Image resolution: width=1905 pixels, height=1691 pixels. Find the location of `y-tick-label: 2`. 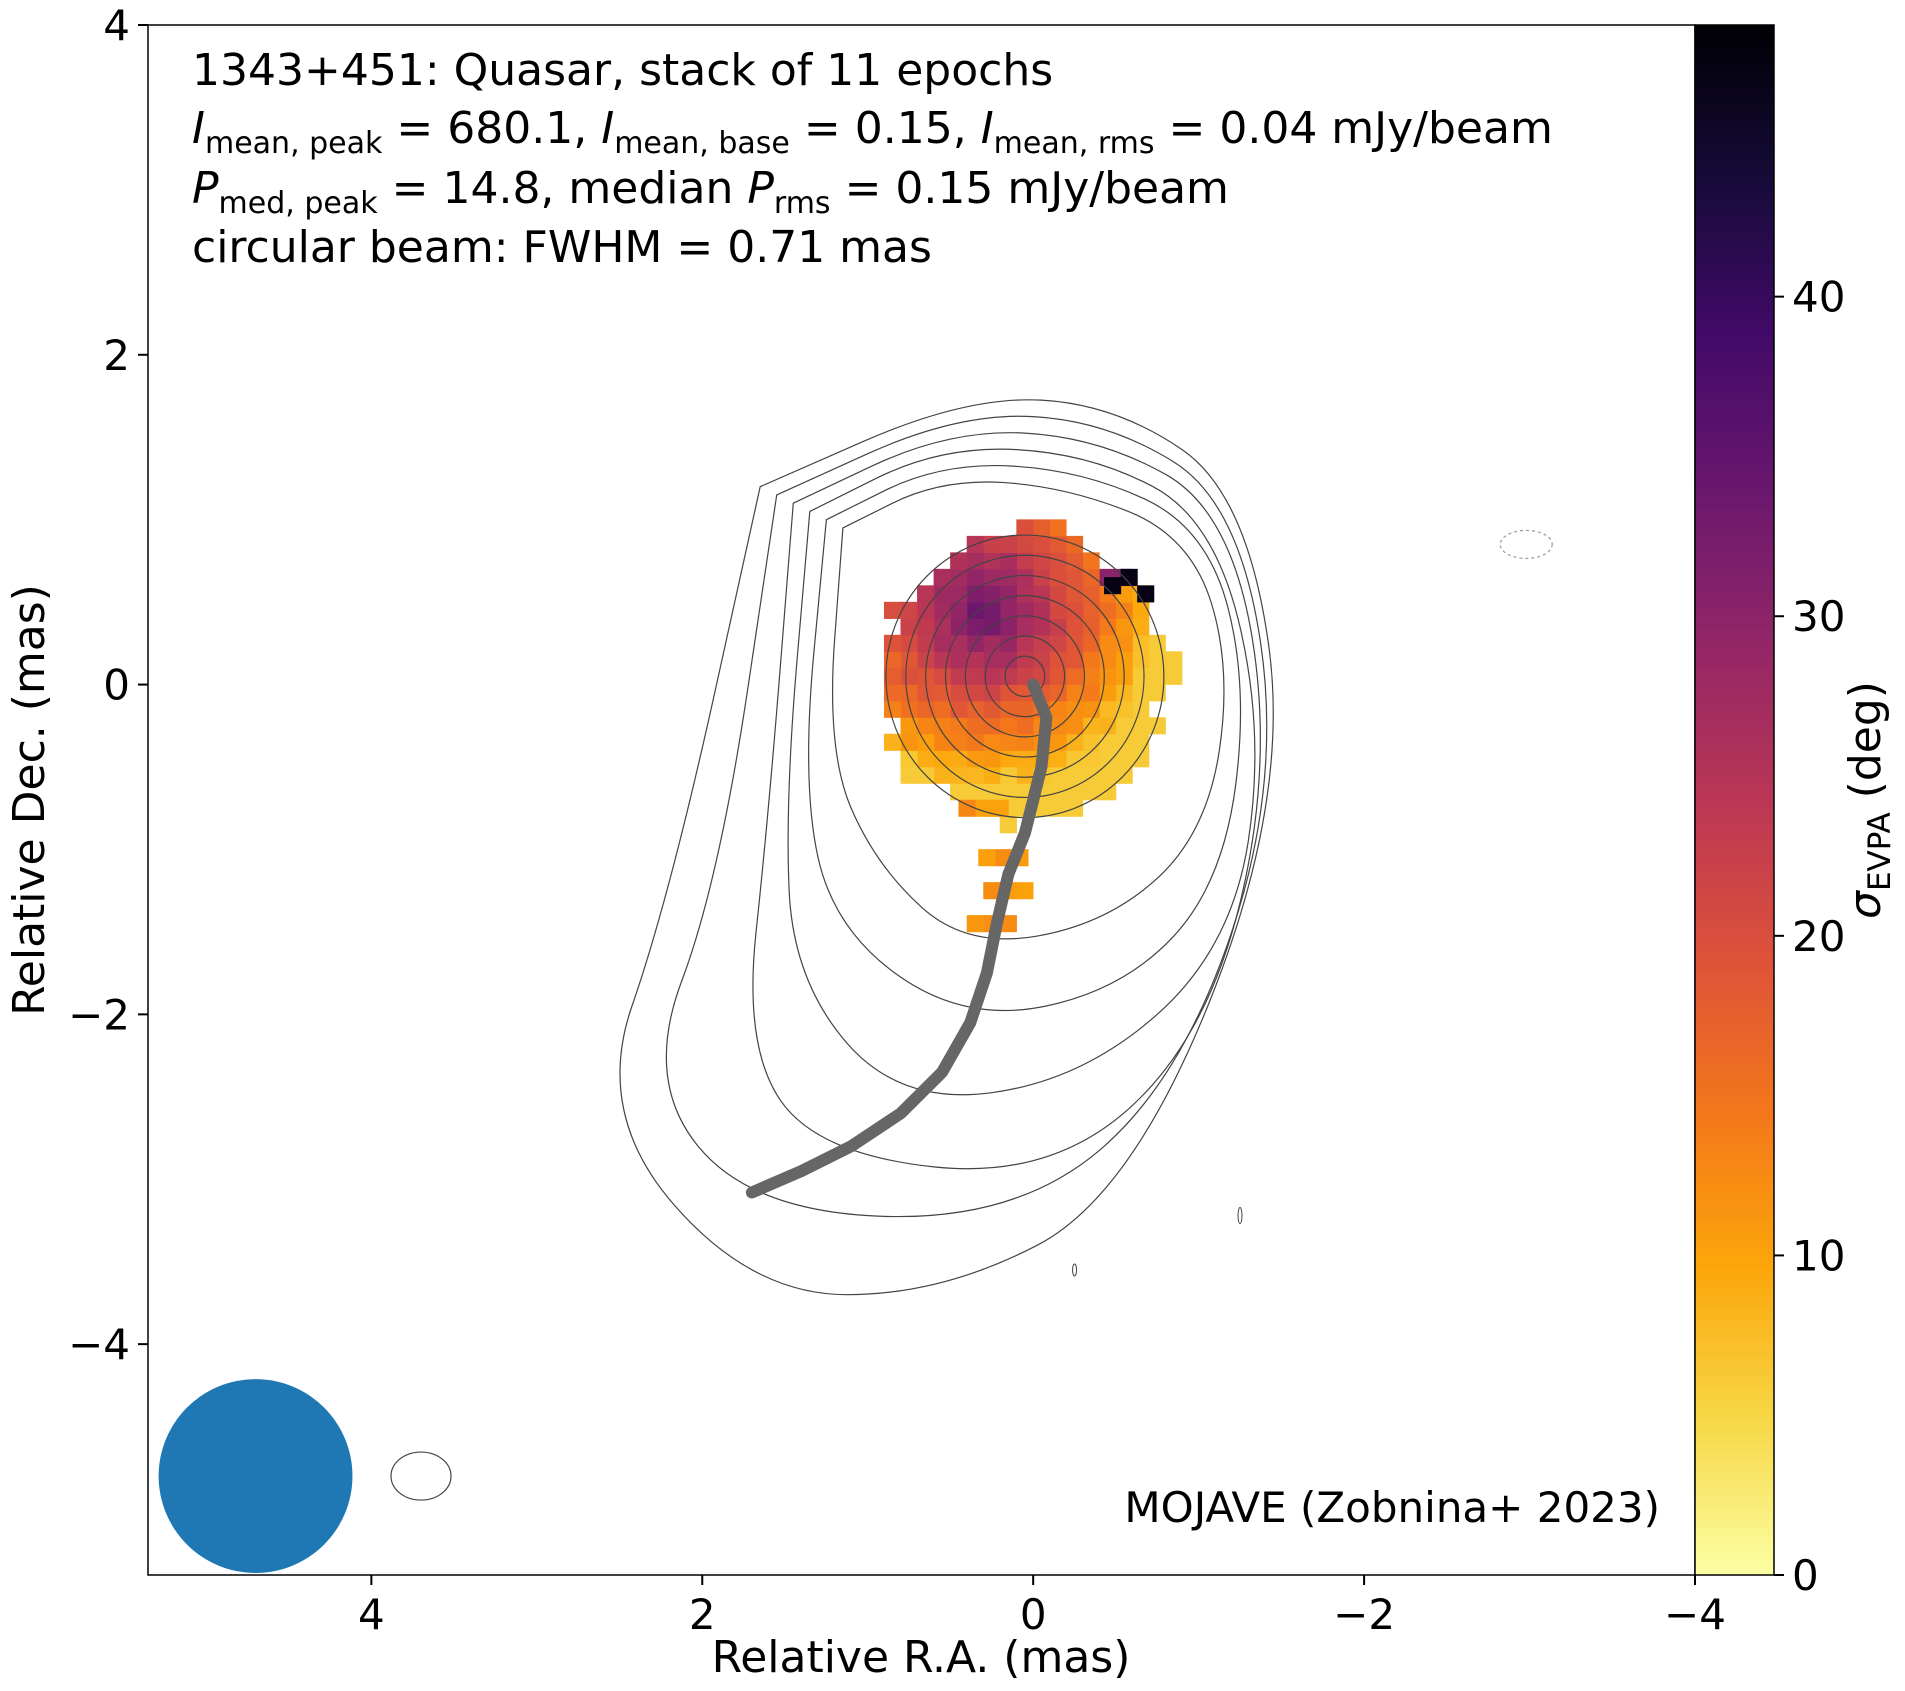

y-tick-label: 2 is located at coordinates (116, 355).